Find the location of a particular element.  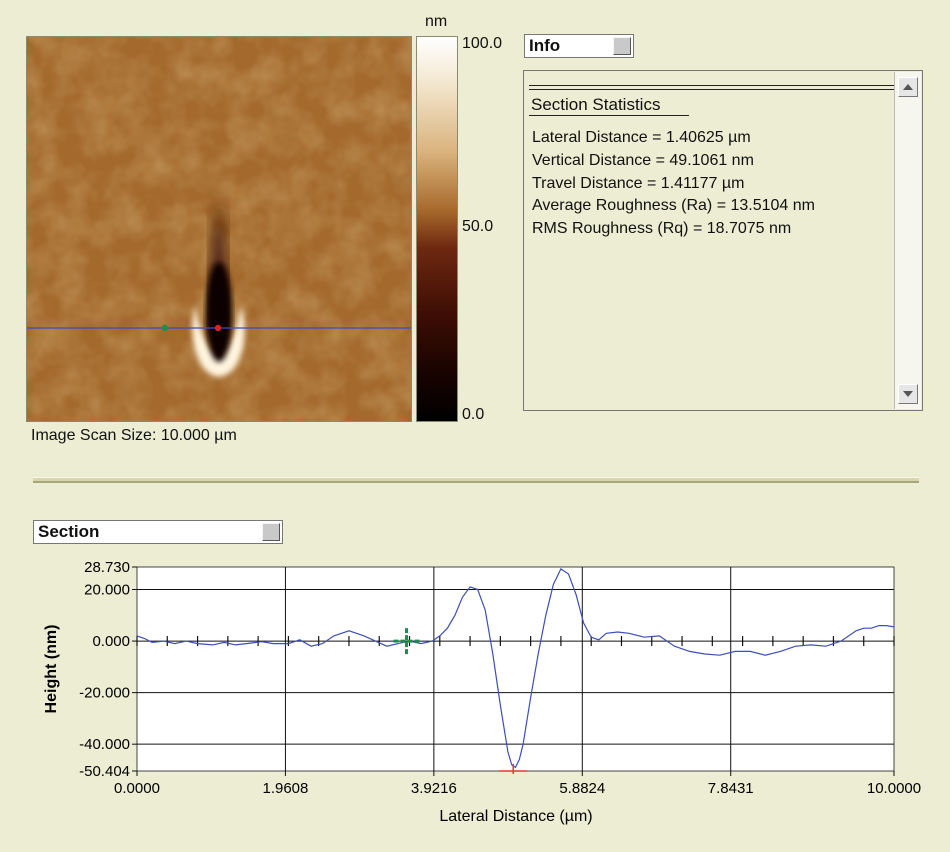

x-tick-label: 5.8824 is located at coordinates (582, 788).